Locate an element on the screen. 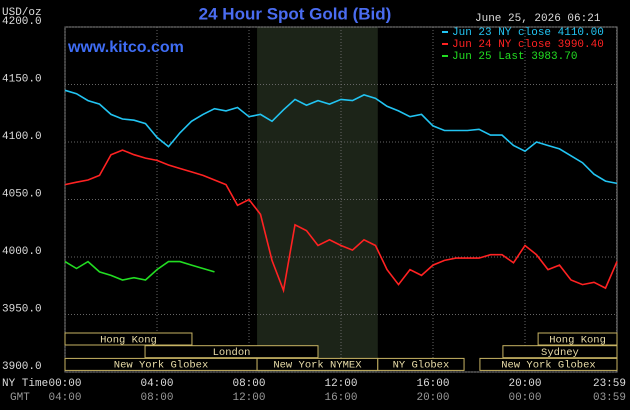 Image resolution: width=630 pixels, height=410 pixels. session-label: Sydney is located at coordinates (560, 353).